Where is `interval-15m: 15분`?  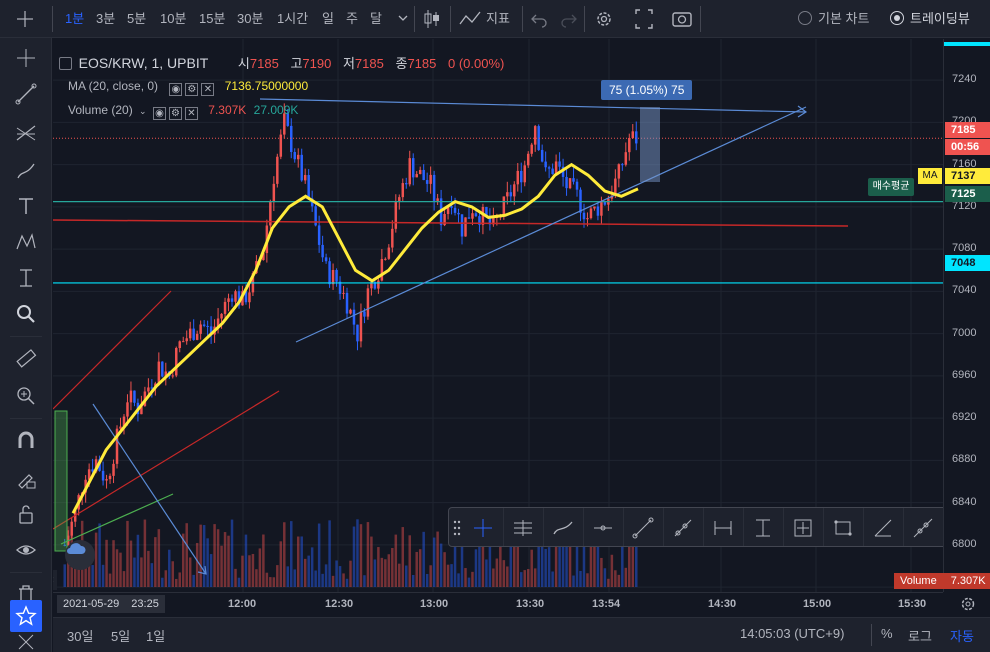 interval-15m: 15분 is located at coordinates (212, 18).